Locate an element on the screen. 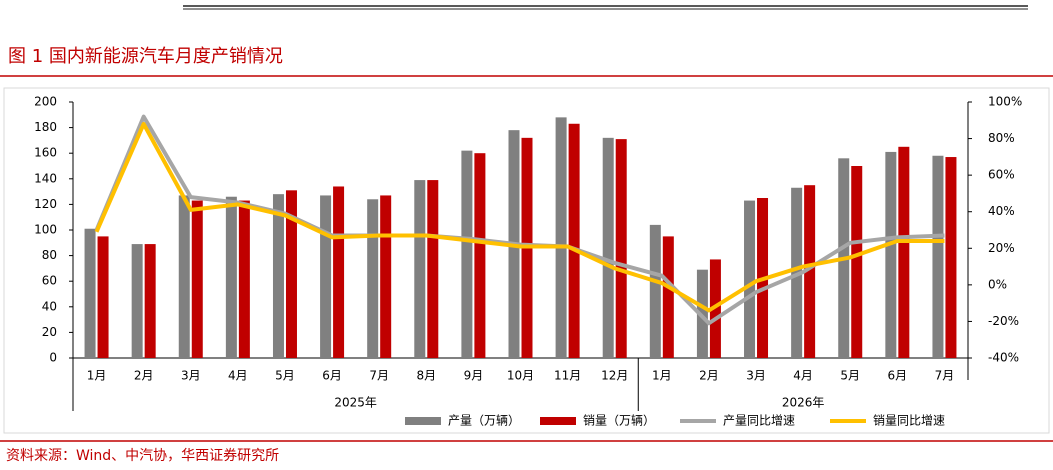  y-tick-label: 0 is located at coordinates (53, 358).